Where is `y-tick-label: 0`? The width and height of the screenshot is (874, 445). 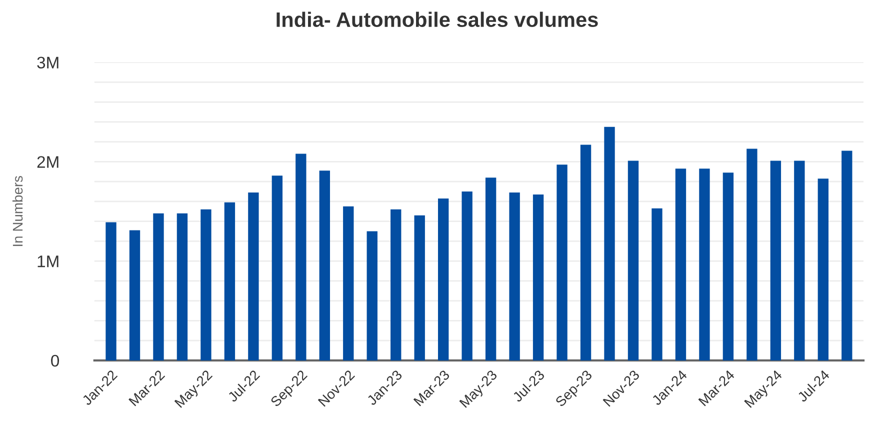
y-tick-label: 0 is located at coordinates (55, 360).